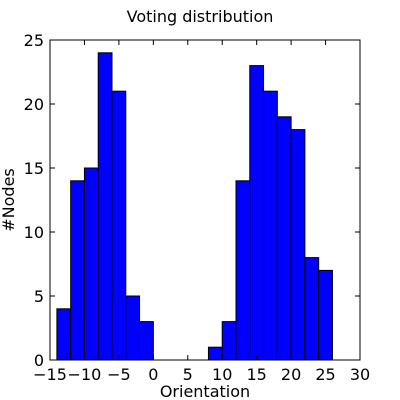 This screenshot has width=400, height=400. Describe the element at coordinates (205, 391) in the screenshot. I see `x-axis-label: Orientation` at that location.